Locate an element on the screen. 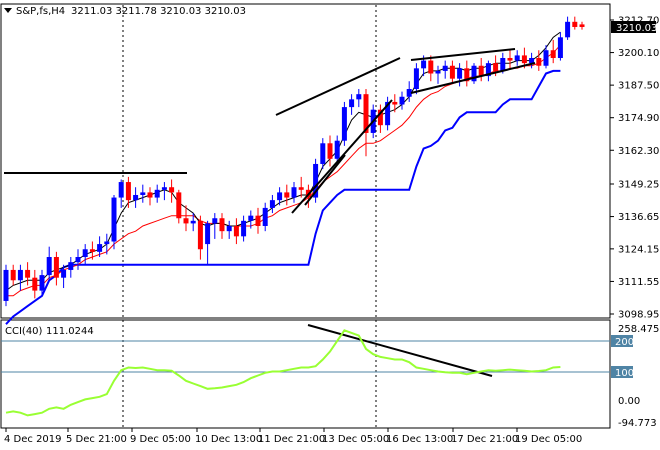 This screenshot has height=450, width=660. time-tick-label: 5 Dec 21:00 is located at coordinates (96, 439).